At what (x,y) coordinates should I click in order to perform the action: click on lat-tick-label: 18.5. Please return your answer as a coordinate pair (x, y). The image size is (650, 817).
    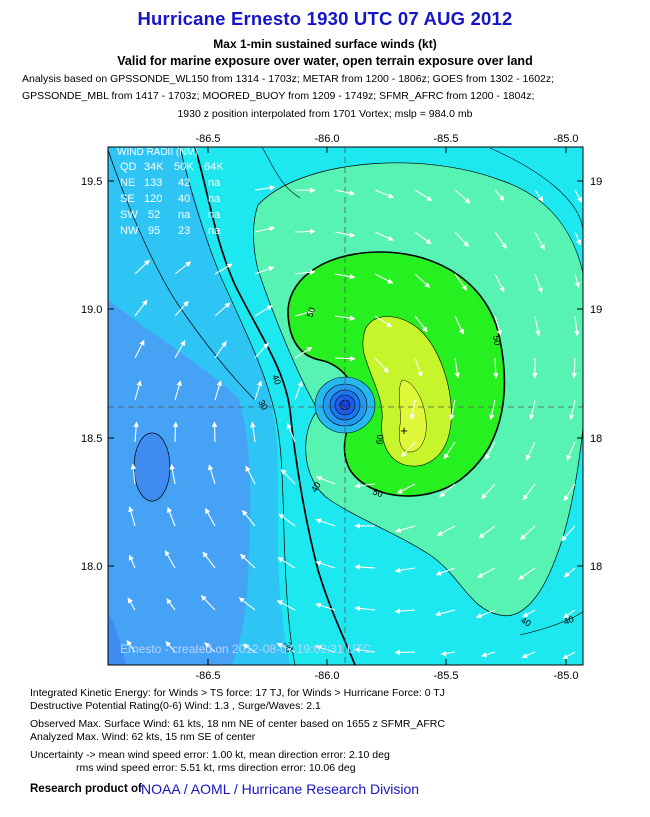
    Looking at the image, I should click on (91, 439).